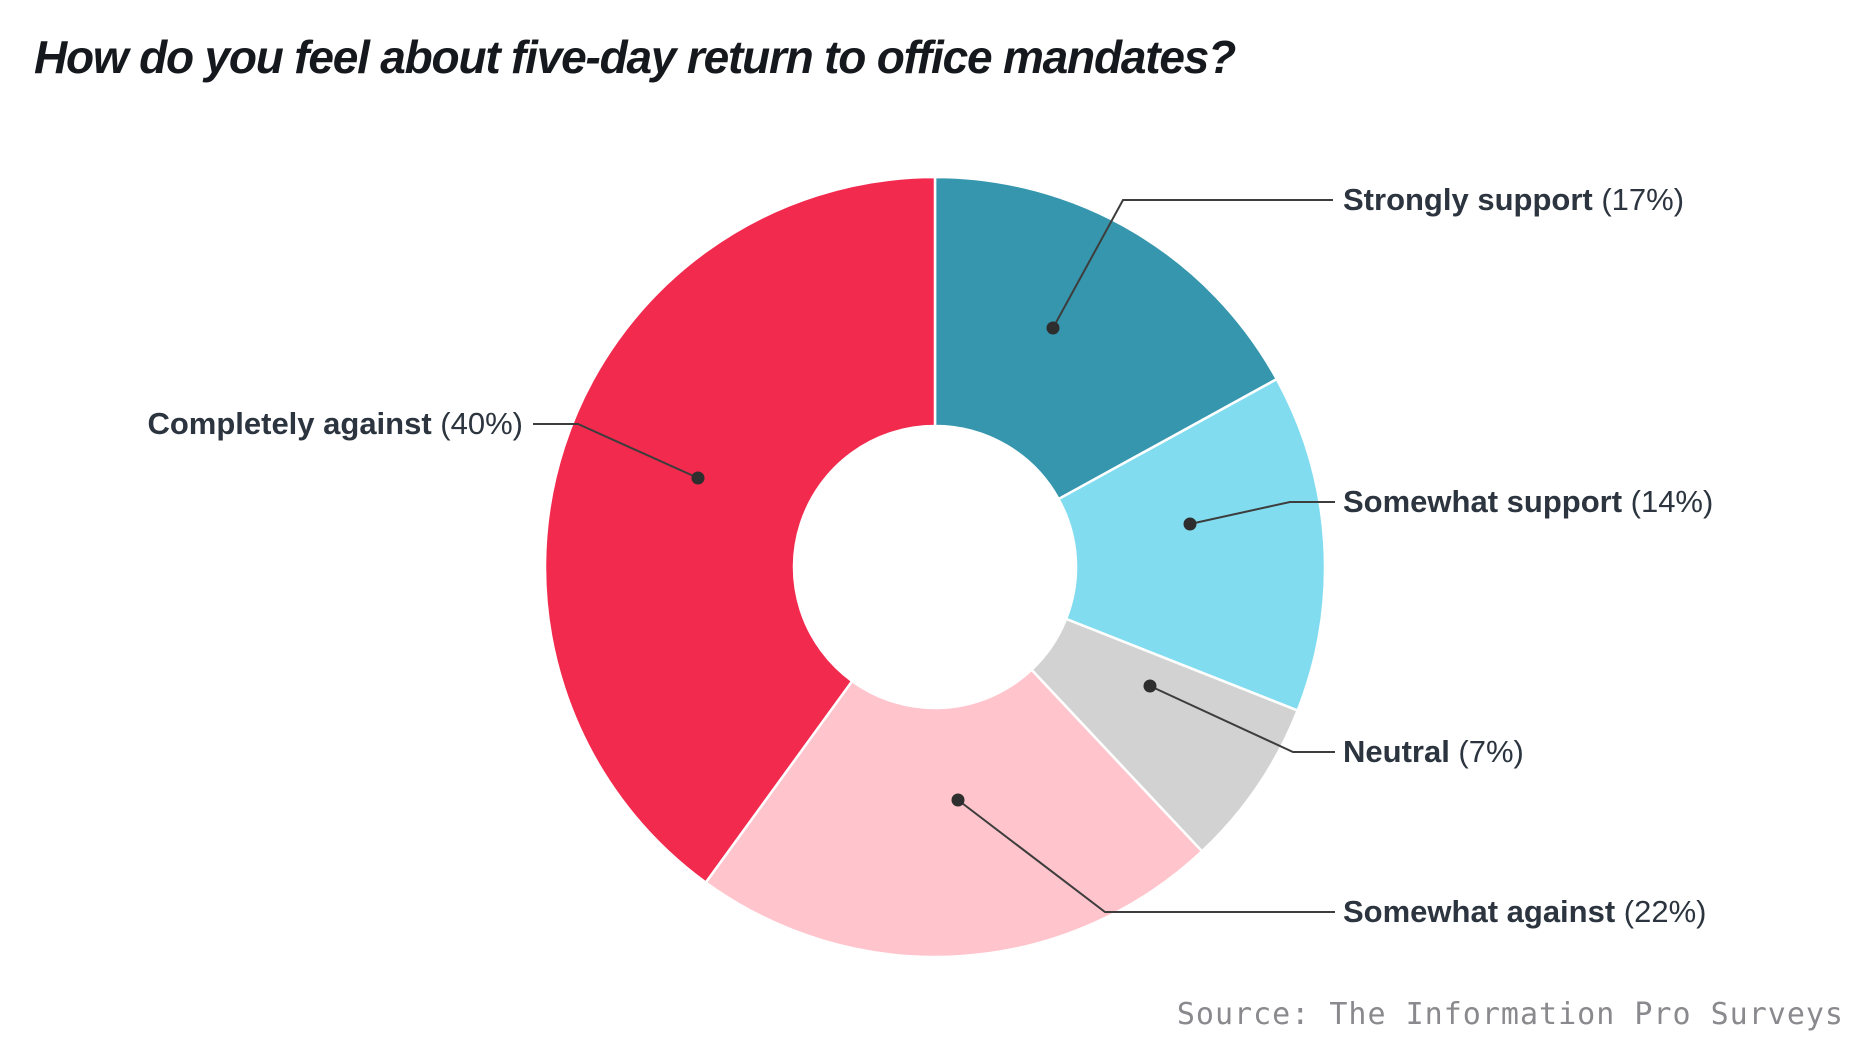 The image size is (1860, 1046). What do you see at coordinates (1053, 328) in the screenshot?
I see `callout-dot-strongly-support` at bounding box center [1053, 328].